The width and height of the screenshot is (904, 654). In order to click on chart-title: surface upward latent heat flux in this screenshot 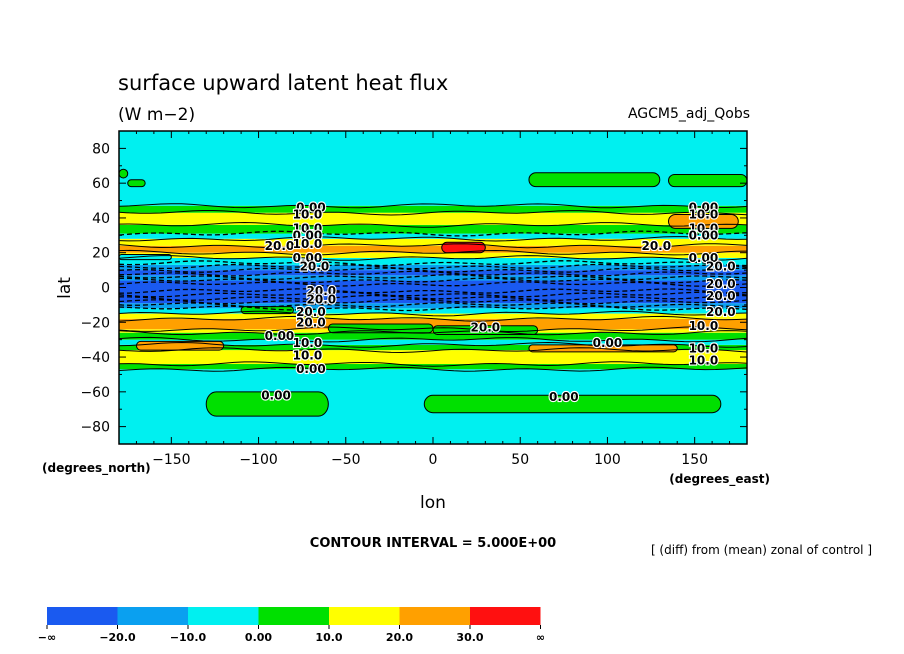, I will do `click(283, 83)`.